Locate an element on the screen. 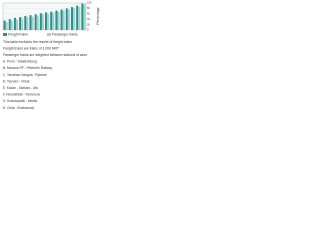 This screenshot has width=320, height=240. legend-label: Passenger trains is located at coordinates (65, 35).